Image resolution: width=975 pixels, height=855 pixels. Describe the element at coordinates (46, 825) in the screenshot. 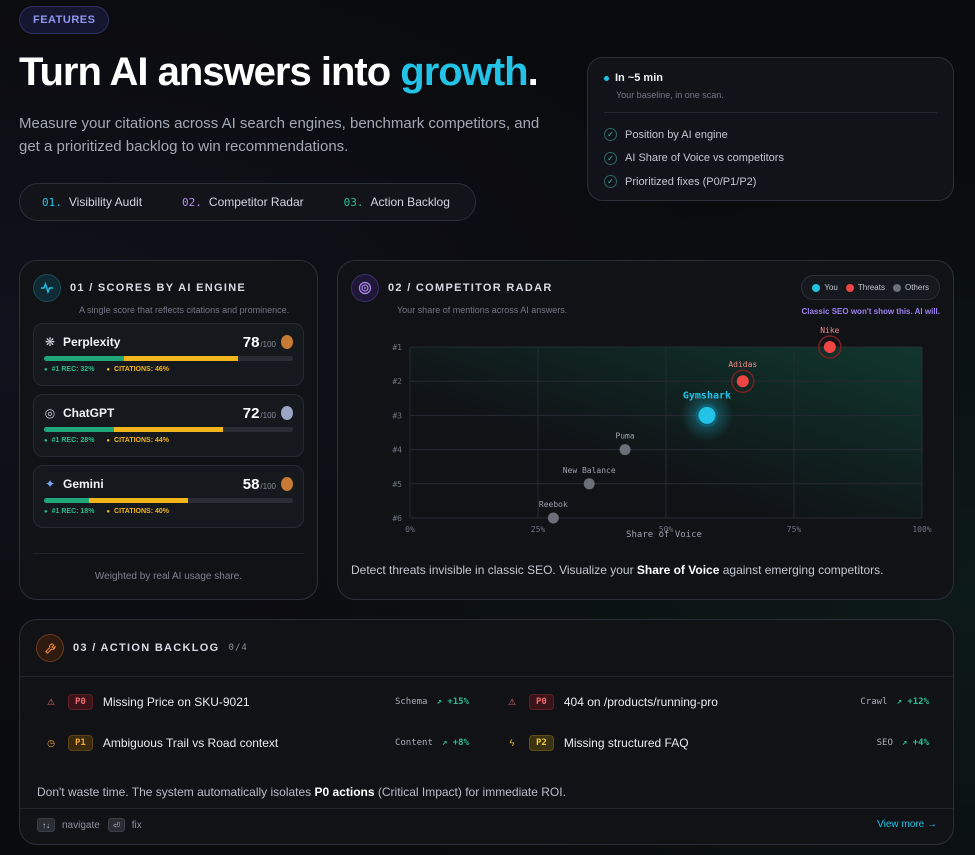

I see `arrows-key-icon: ↑↓` at that location.